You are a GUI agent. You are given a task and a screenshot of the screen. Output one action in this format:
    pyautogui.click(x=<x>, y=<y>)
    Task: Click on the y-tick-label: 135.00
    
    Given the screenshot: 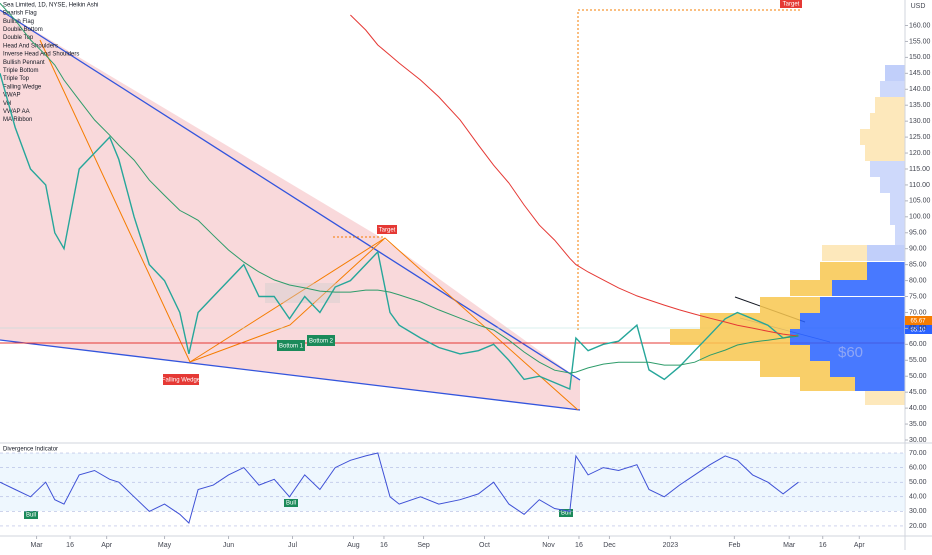 What is the action you would take?
    pyautogui.click(x=920, y=105)
    